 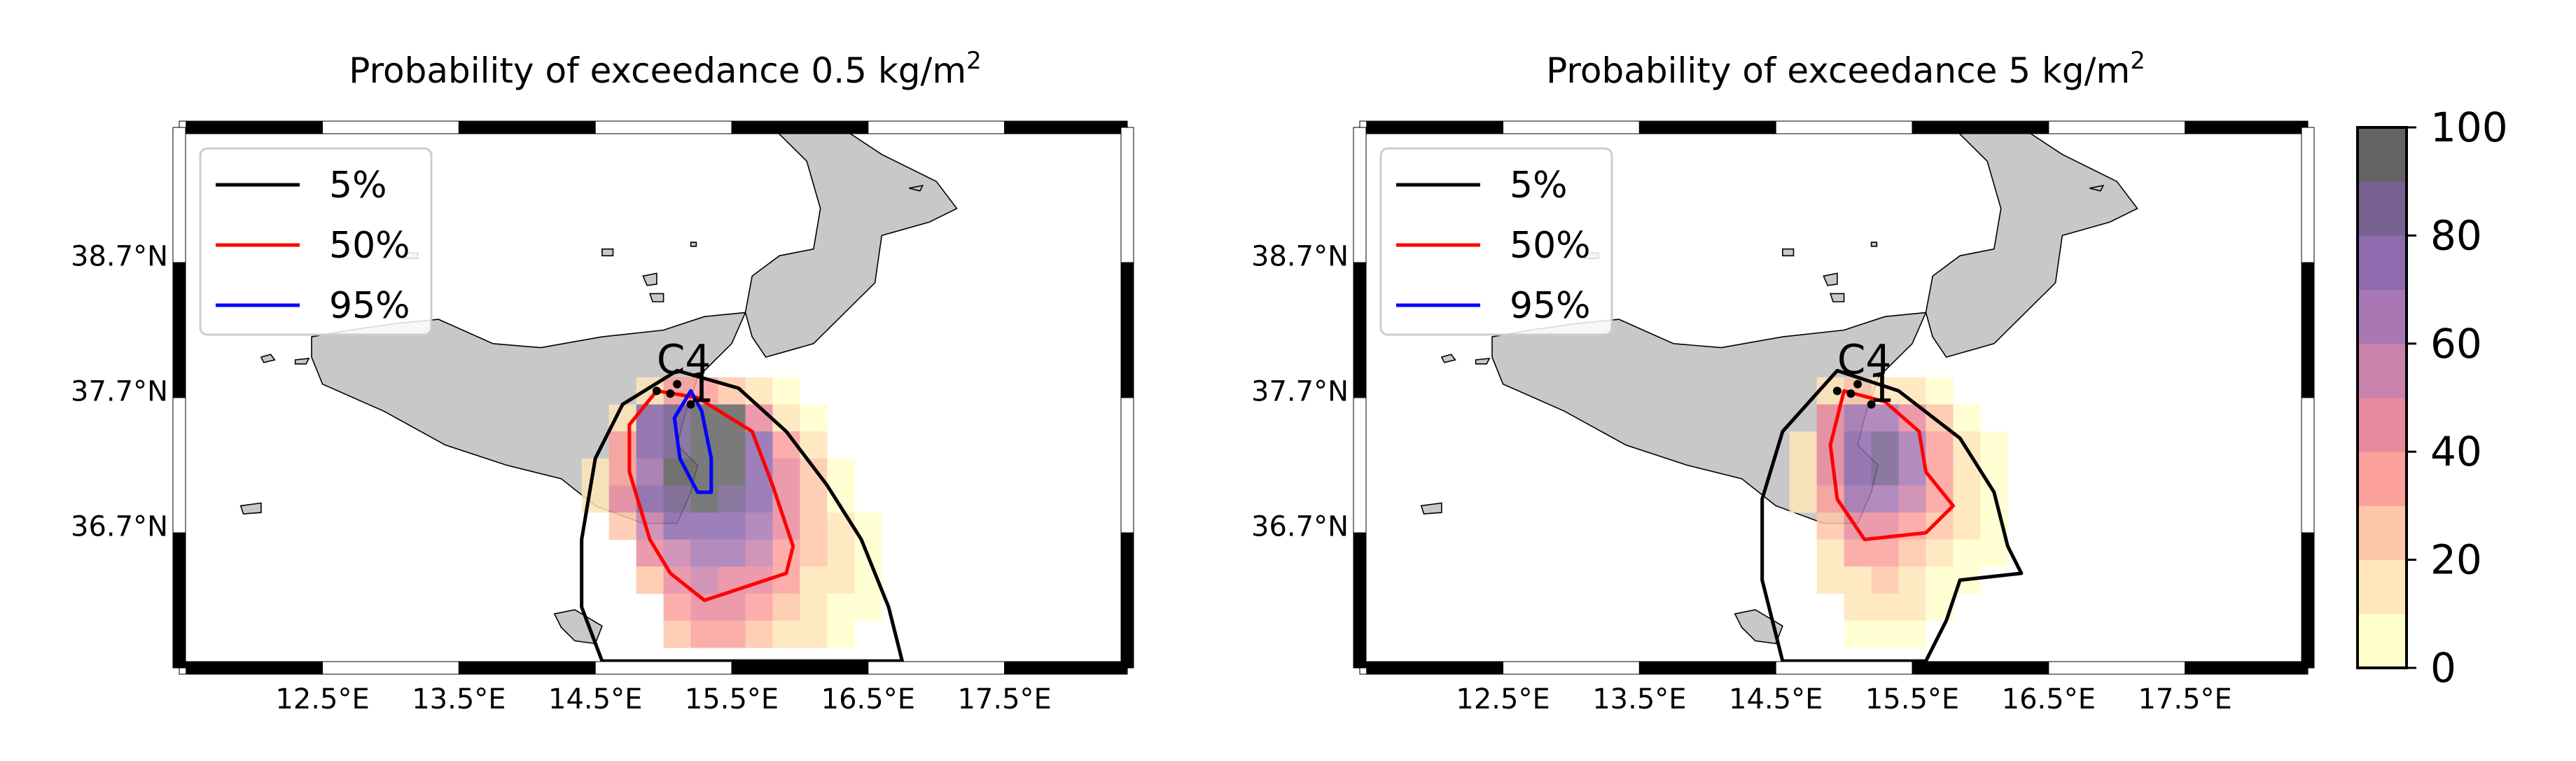 I want to click on legend: 5% 50% 95%, so click(x=316, y=241).